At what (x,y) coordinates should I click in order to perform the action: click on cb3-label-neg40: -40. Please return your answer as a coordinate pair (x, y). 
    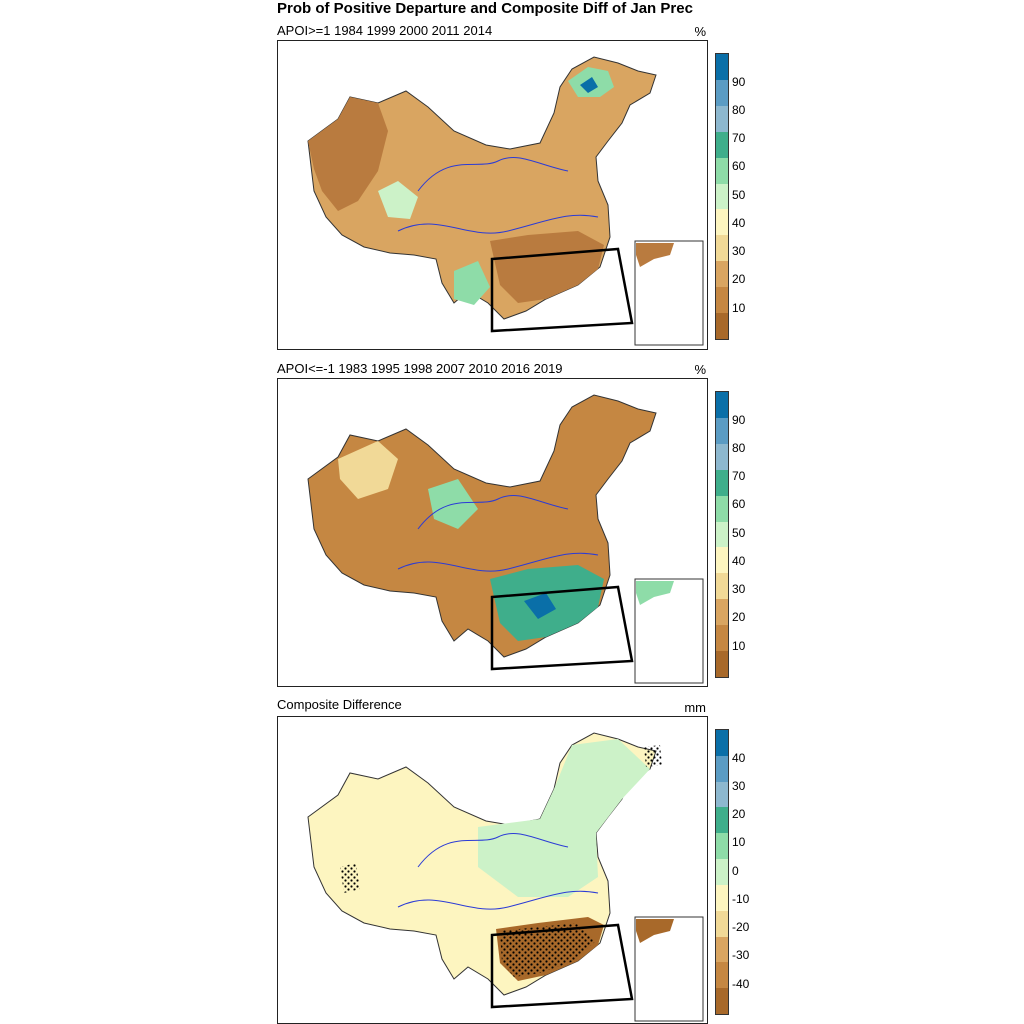
    Looking at the image, I should click on (741, 984).